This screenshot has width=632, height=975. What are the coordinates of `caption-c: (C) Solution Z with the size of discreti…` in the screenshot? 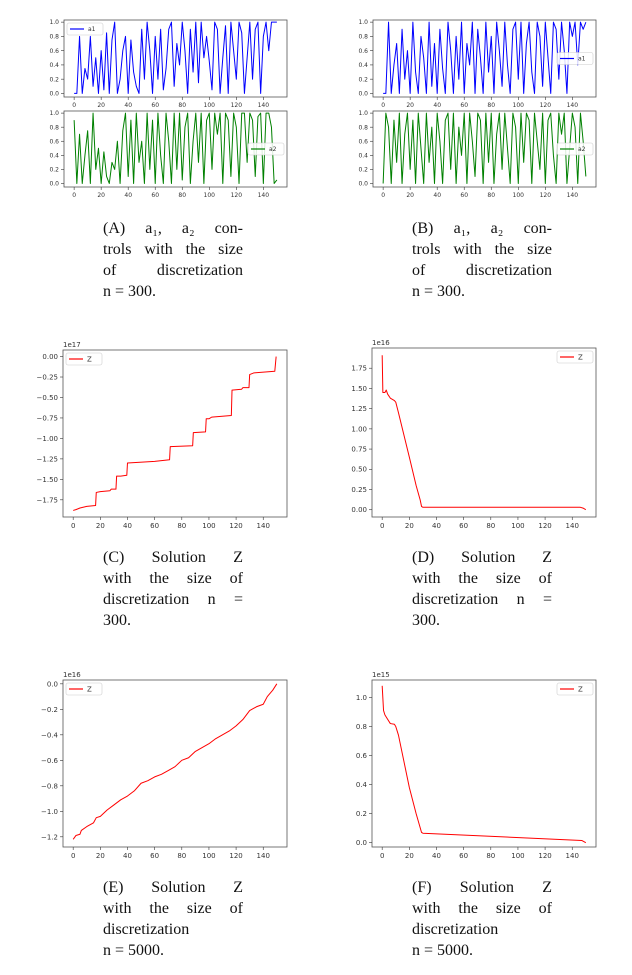 It's located at (173, 589).